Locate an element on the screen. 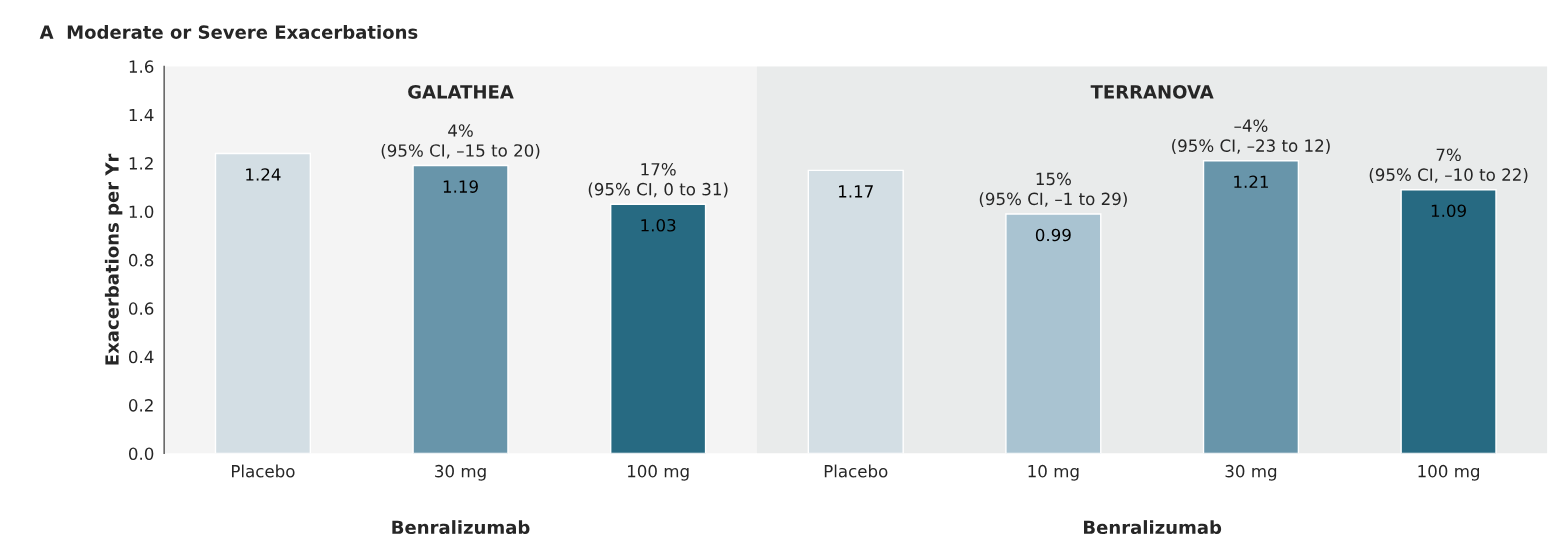 This screenshot has height=553, width=1563. data-label: 1.03 is located at coordinates (658, 225).